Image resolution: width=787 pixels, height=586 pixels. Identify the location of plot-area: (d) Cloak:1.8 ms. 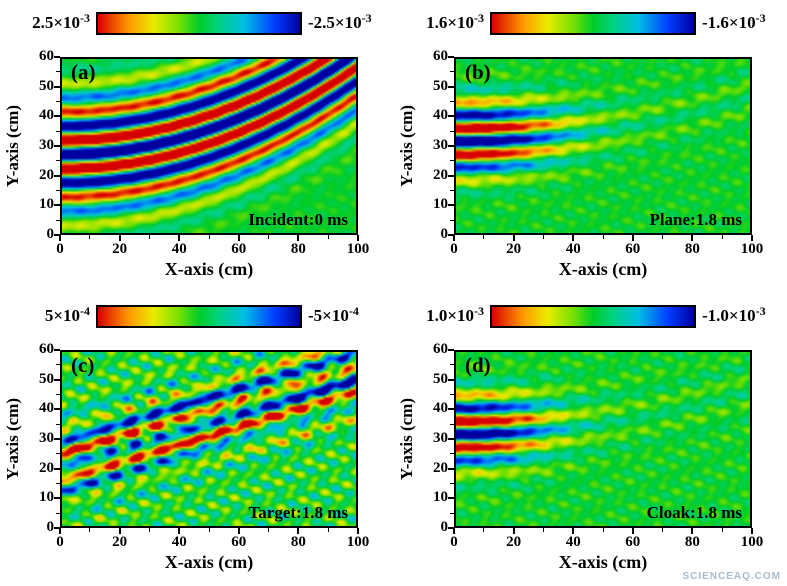
(603, 439).